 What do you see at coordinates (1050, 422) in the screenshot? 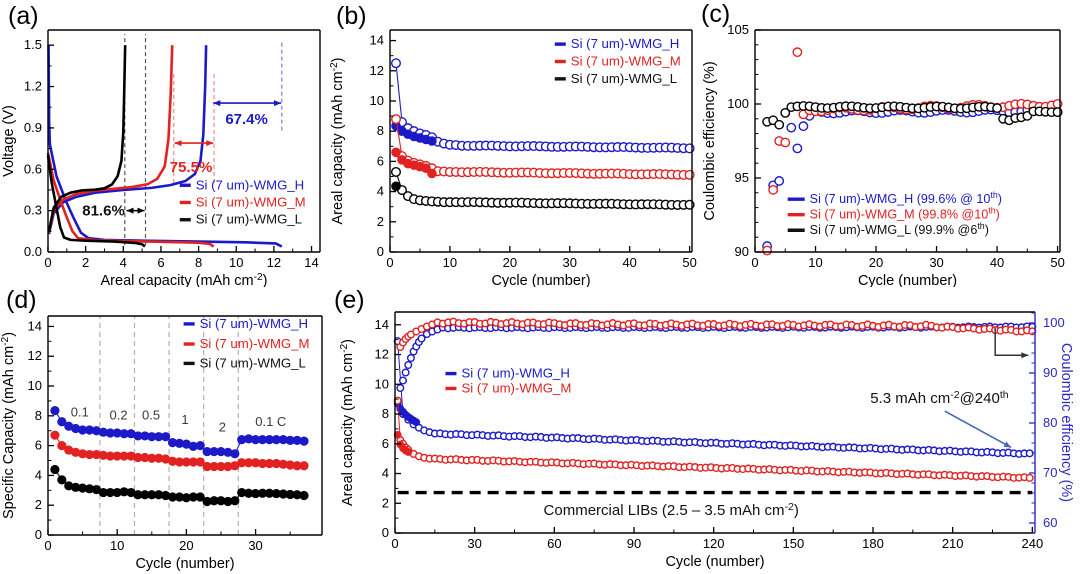
I see `svg-text: 80` at bounding box center [1050, 422].